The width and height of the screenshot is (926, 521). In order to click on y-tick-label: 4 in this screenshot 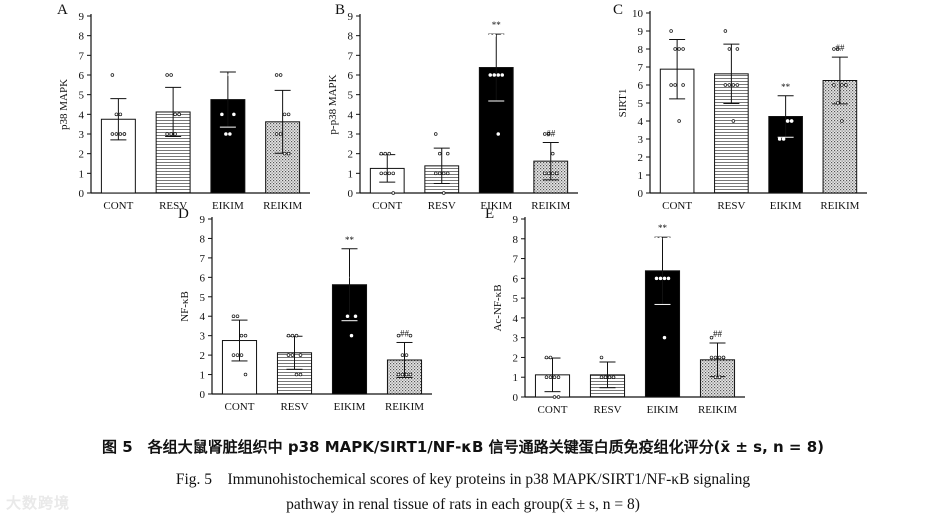, I will do `click(641, 122)`.